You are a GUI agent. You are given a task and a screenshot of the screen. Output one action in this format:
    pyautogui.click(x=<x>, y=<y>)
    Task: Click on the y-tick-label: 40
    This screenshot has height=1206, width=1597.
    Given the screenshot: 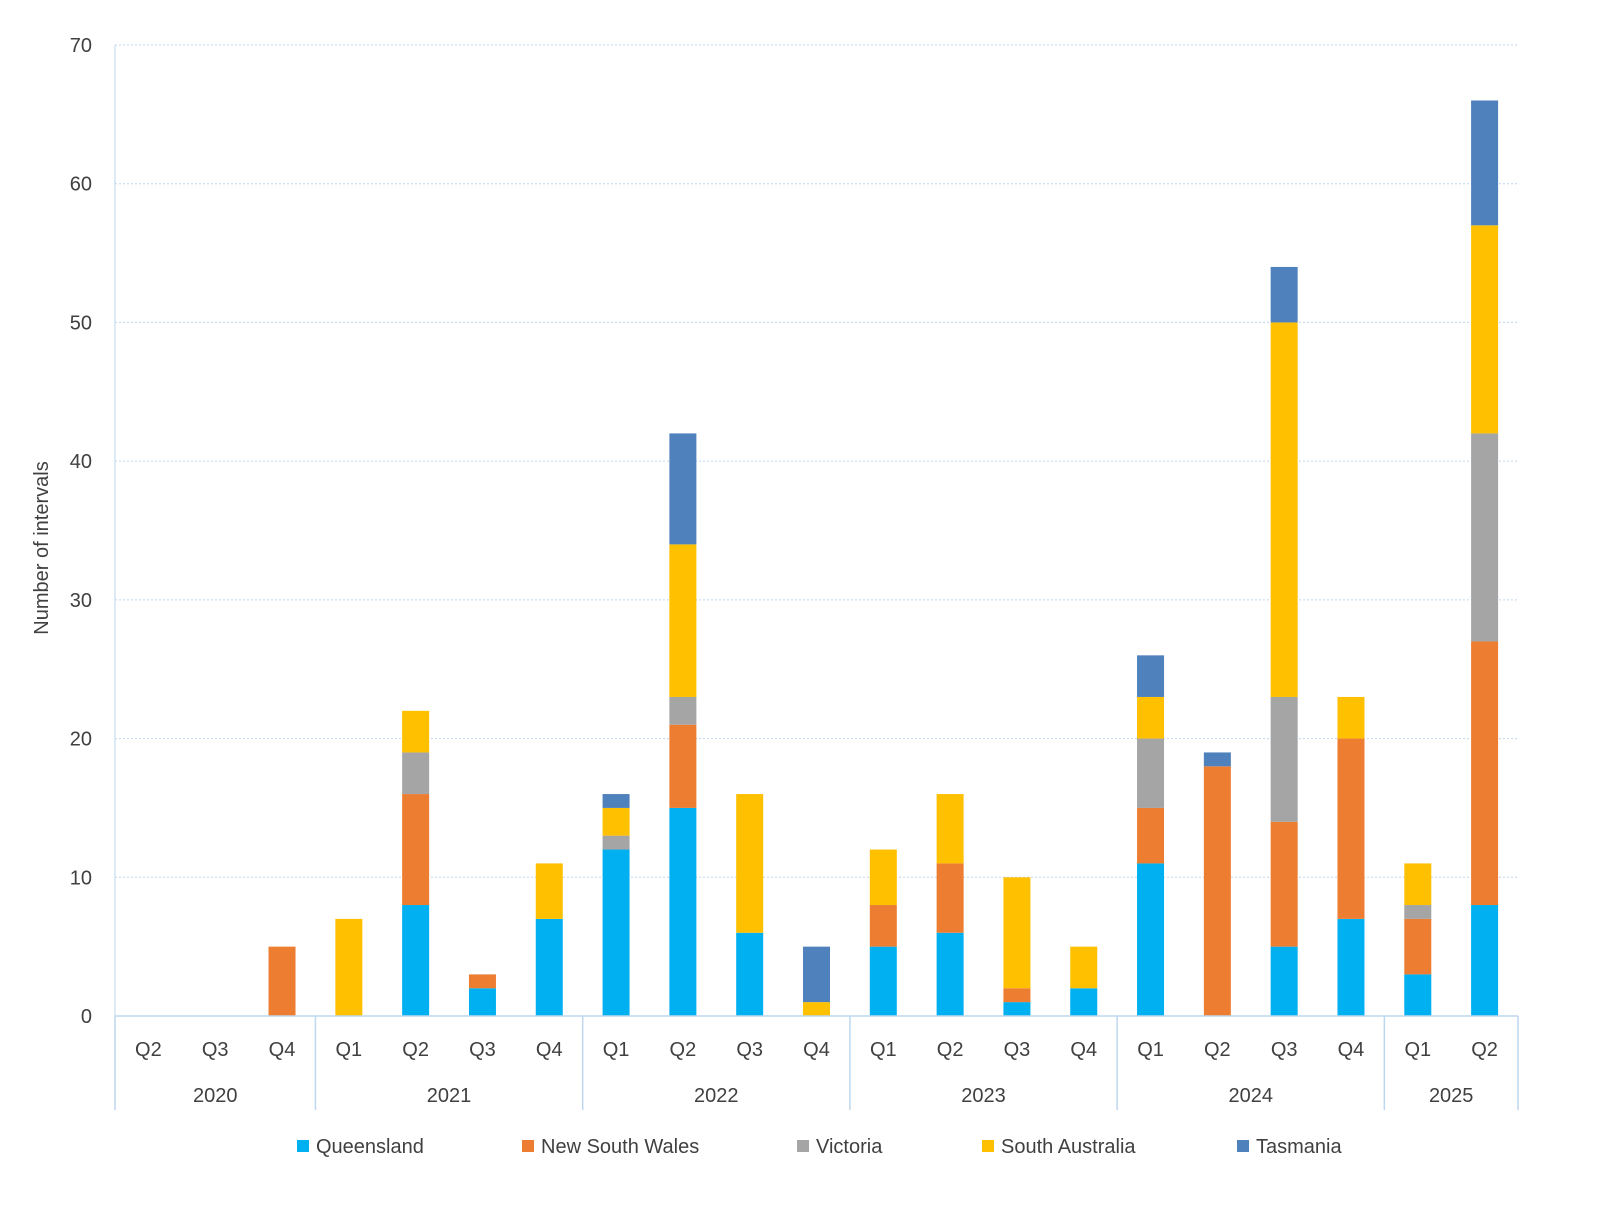 What is the action you would take?
    pyautogui.click(x=81, y=462)
    